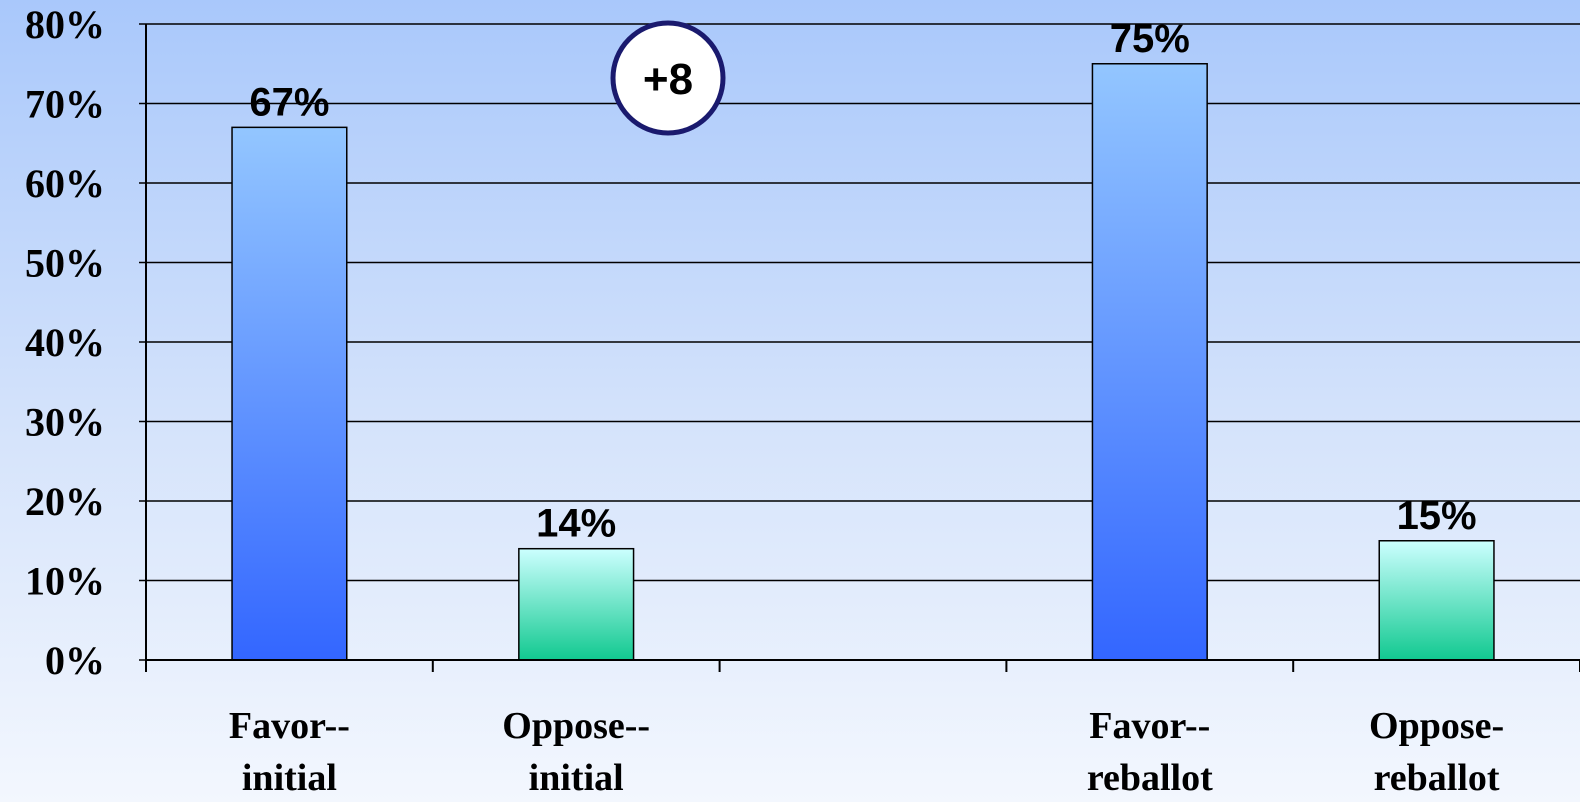 This screenshot has height=802, width=1580. I want to click on data-label: 67%, so click(289, 102).